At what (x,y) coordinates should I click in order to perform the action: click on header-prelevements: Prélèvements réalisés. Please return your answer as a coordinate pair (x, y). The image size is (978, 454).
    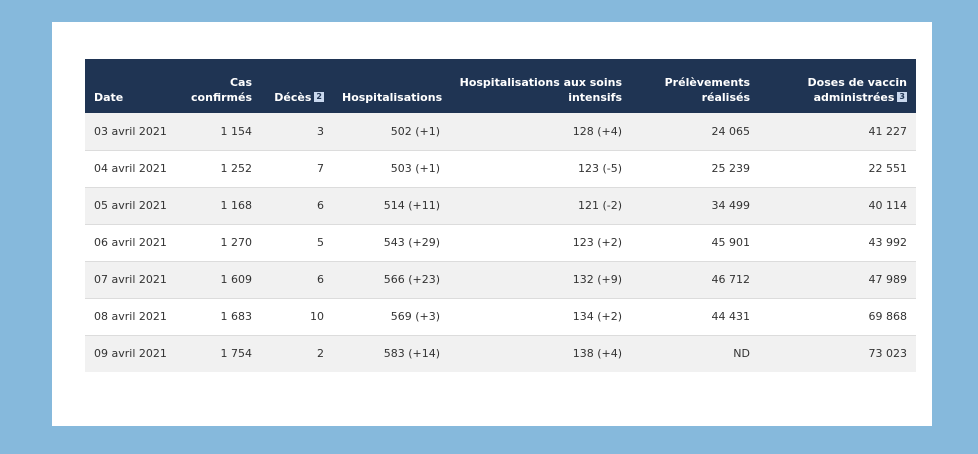
    Looking at the image, I should click on (707, 90).